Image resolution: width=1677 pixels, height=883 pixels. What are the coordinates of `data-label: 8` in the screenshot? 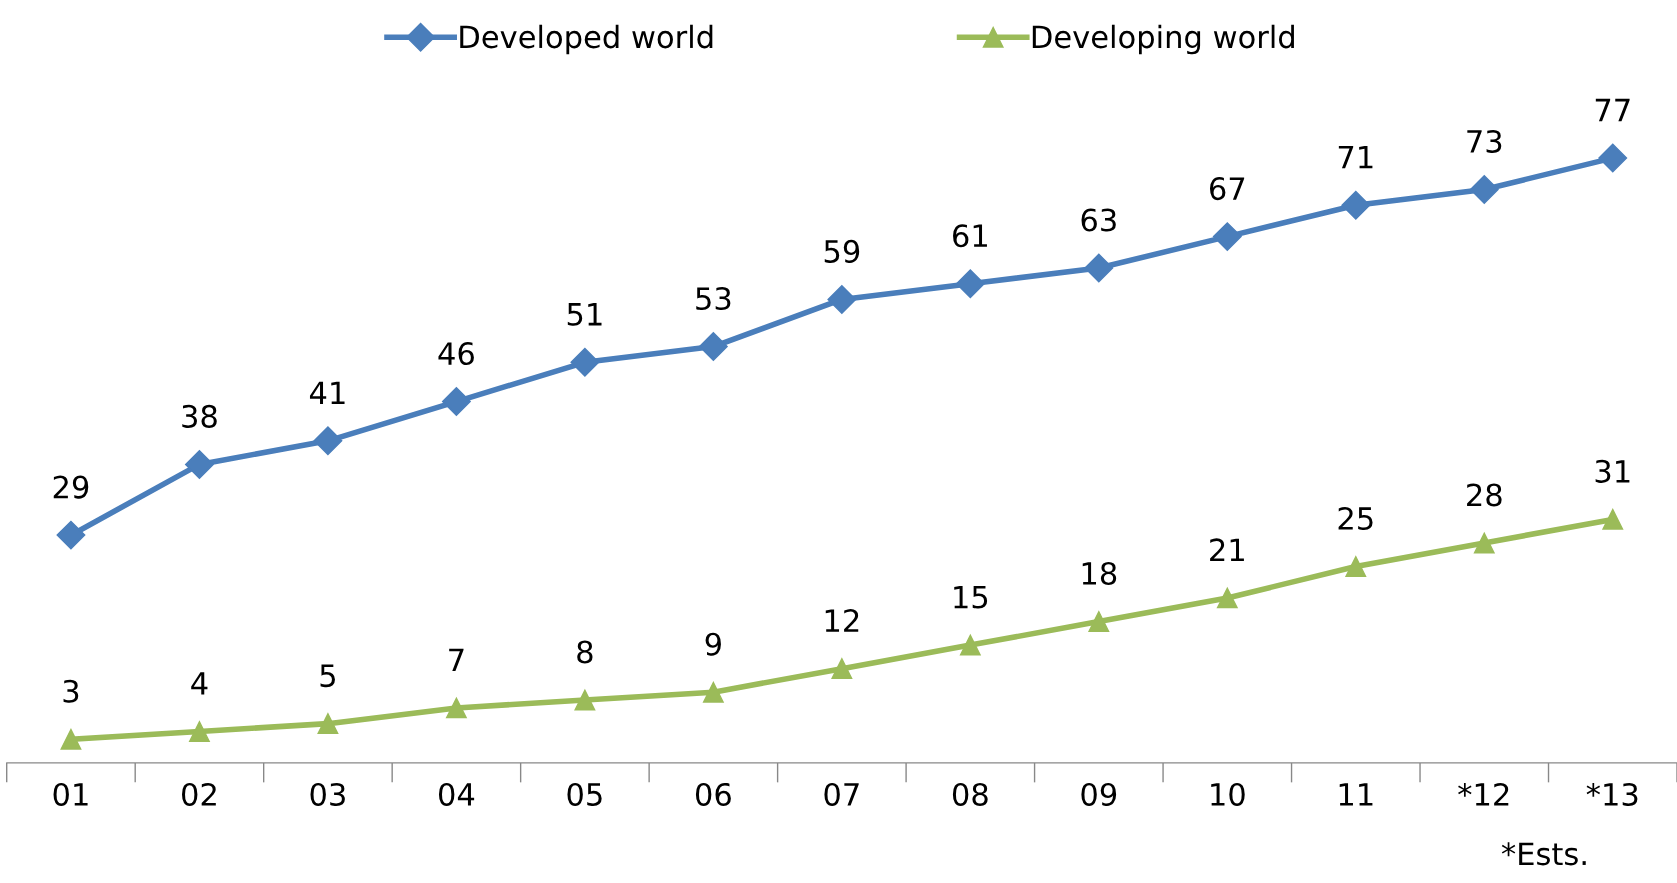 It's located at (585, 652).